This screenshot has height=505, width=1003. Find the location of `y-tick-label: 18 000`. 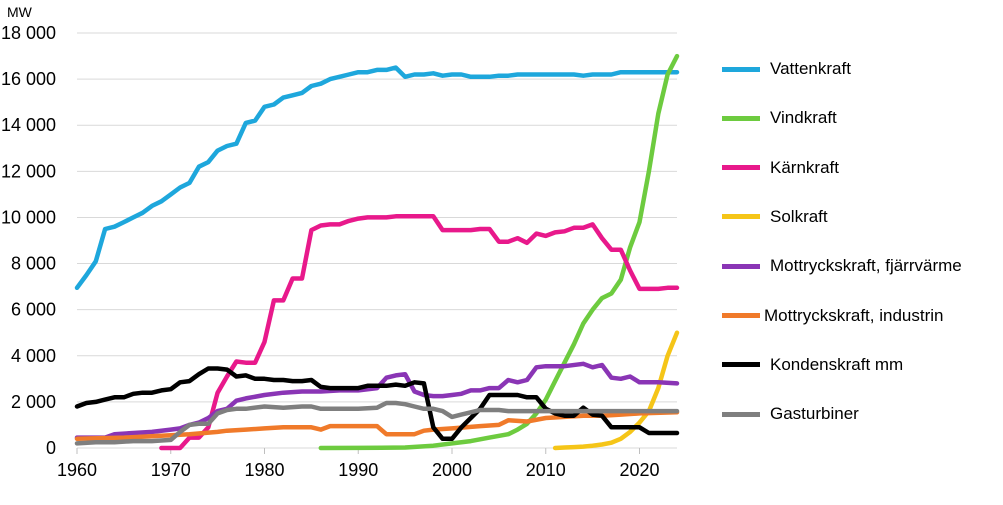

y-tick-label: 18 000 is located at coordinates (28, 33).